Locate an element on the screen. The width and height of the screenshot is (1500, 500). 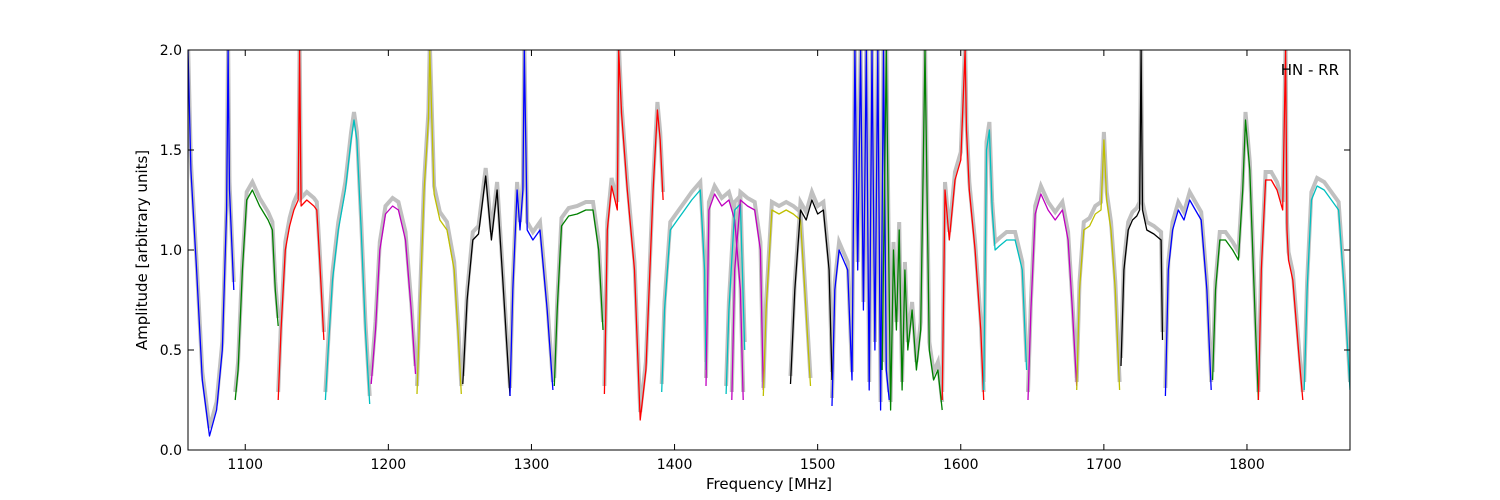
x-tick-label: 1700 is located at coordinates (1104, 465).